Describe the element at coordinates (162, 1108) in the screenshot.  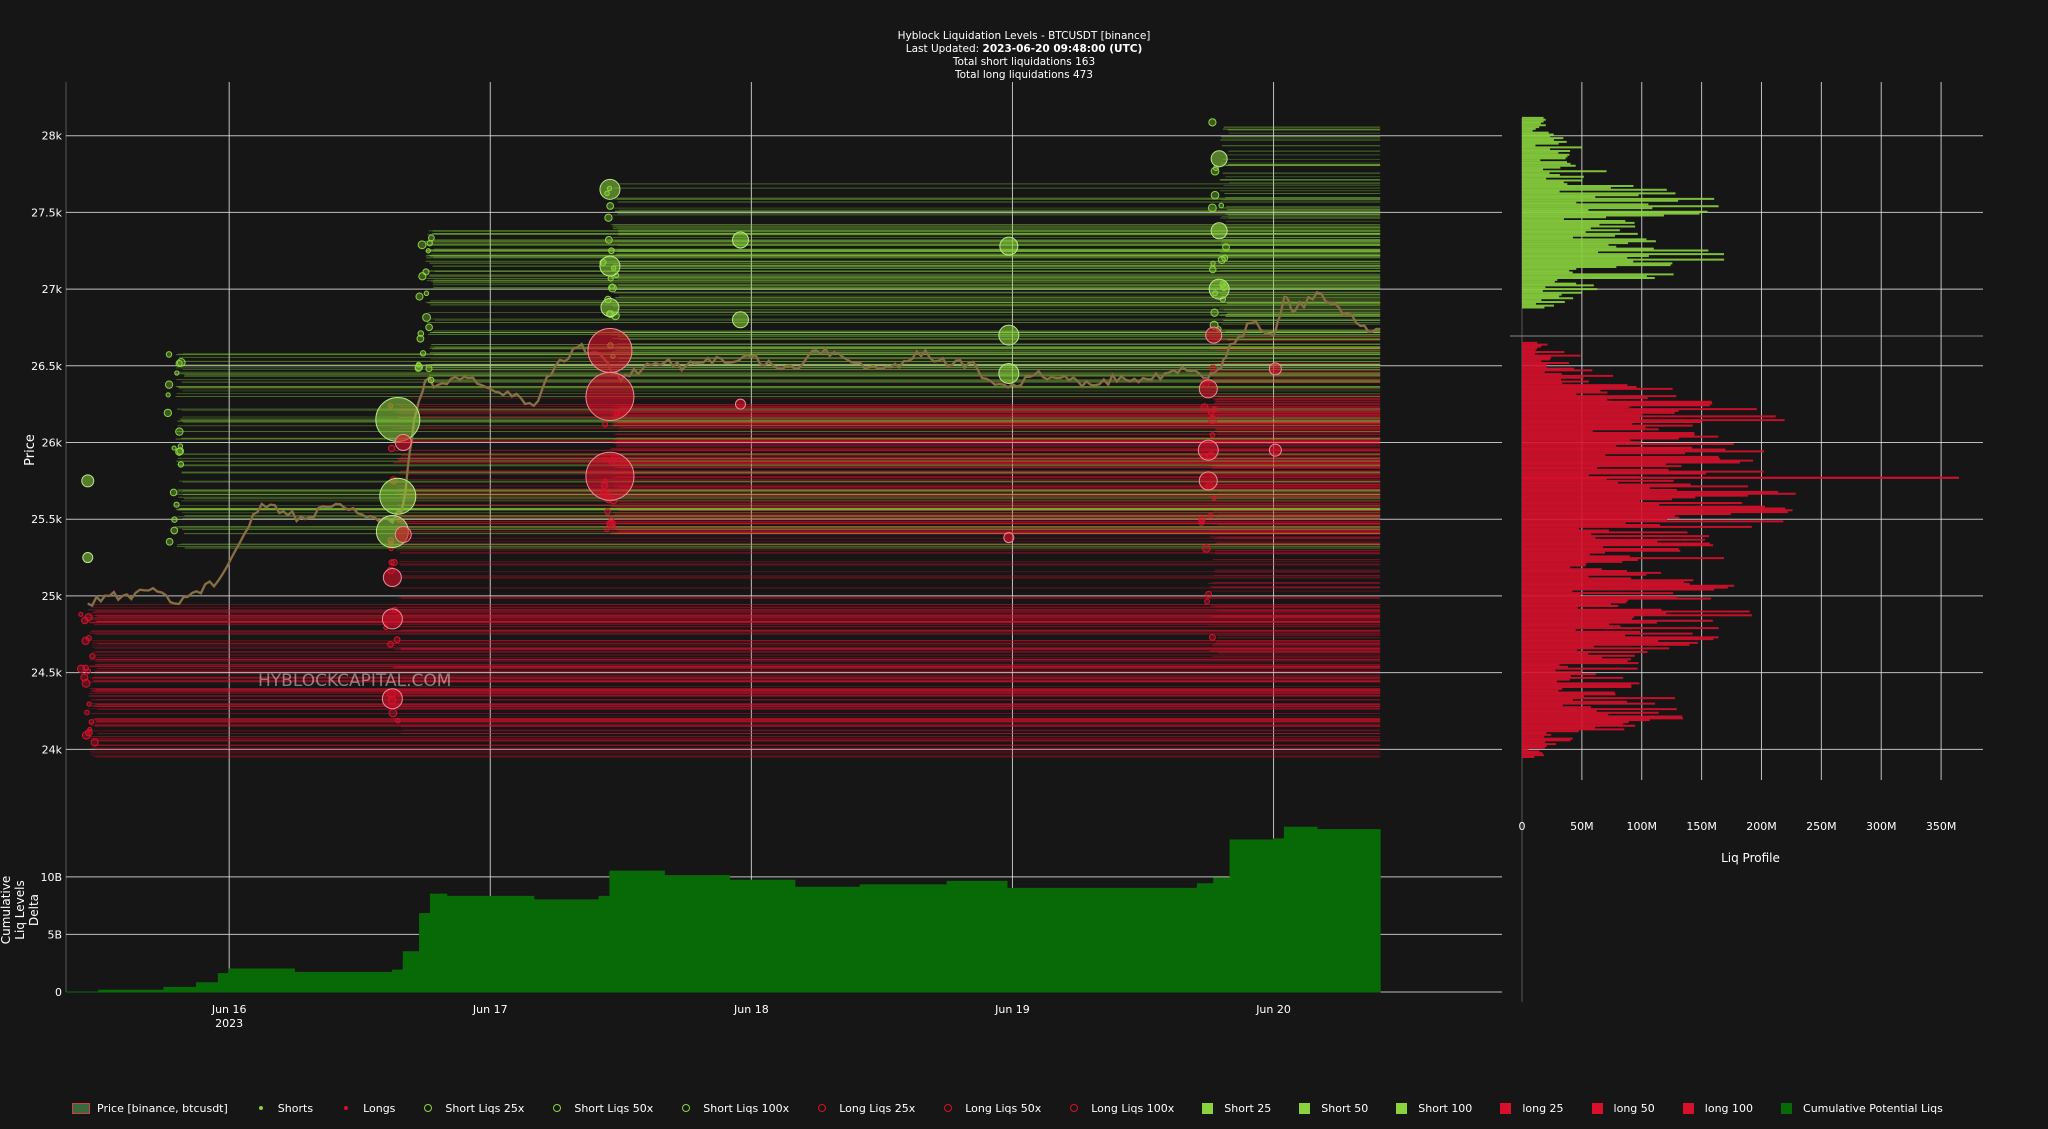
I see `legend-label: Price [binance, btcusdt]` at that location.